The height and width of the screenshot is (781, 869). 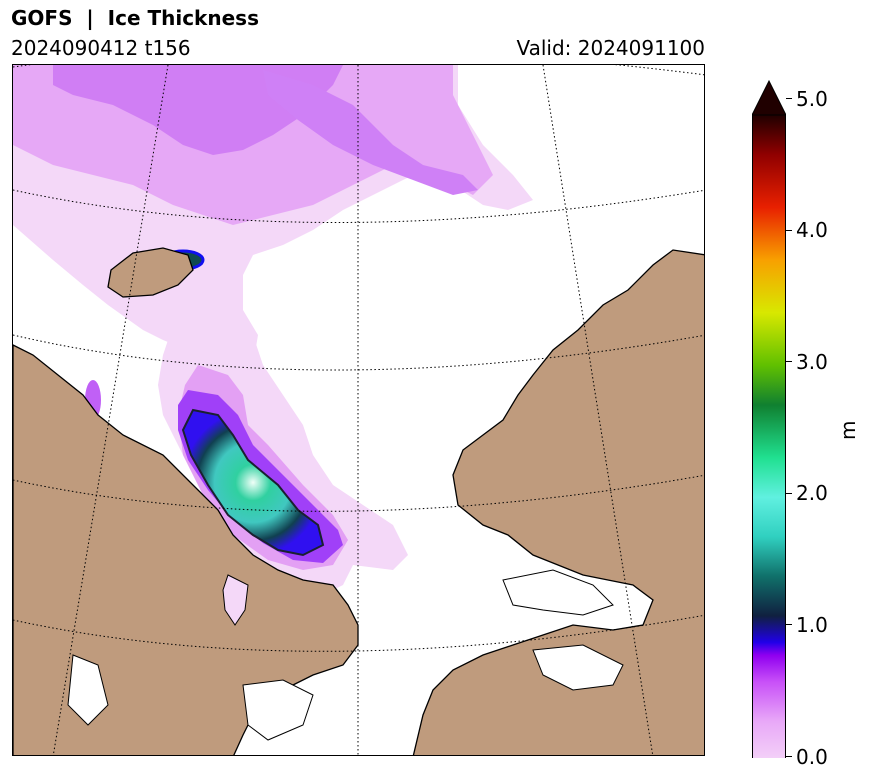 I want to click on tick-label-2: 2.0, so click(x=812, y=493).